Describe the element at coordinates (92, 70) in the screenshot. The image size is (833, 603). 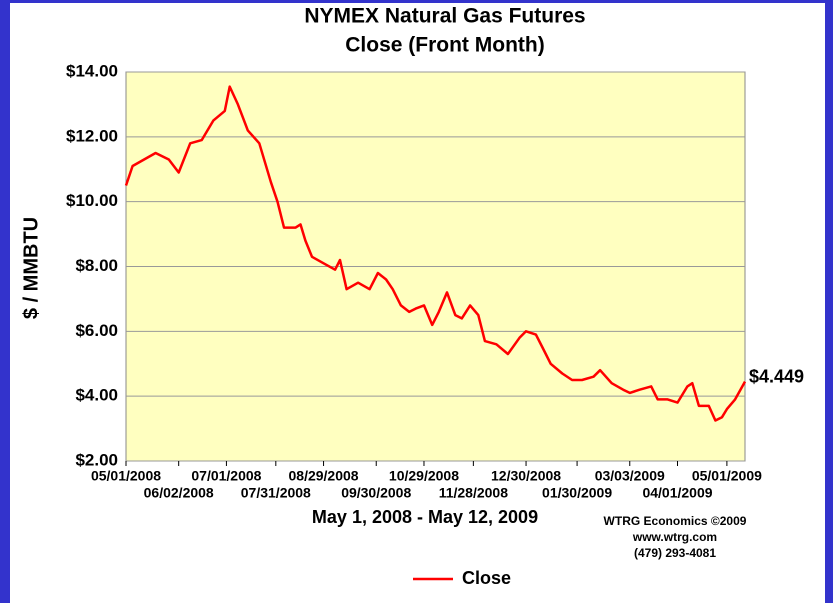
I see `y-tick-label: $14.00` at that location.